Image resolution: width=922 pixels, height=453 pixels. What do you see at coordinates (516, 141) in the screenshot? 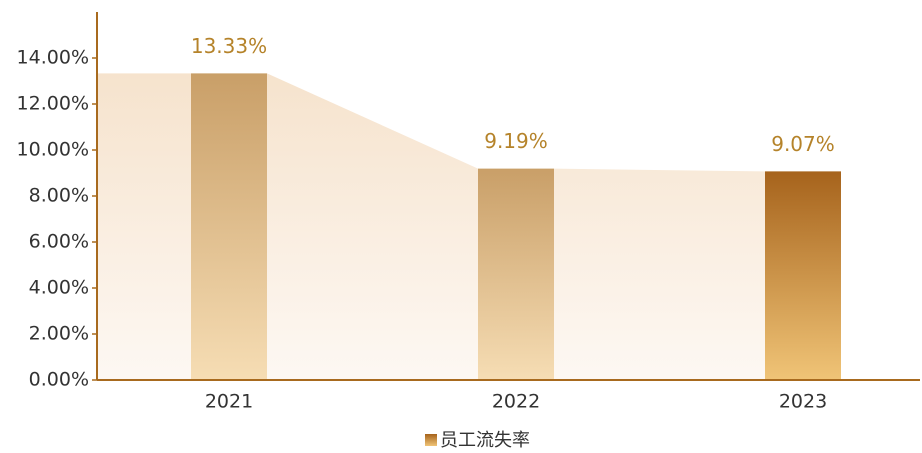
I see `value-label: 9.19%` at bounding box center [516, 141].